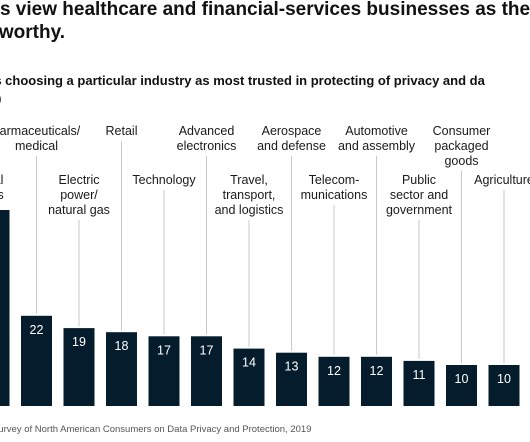 The width and height of the screenshot is (530, 442). Describe the element at coordinates (419, 180) in the screenshot. I see `category-label: Public` at that location.